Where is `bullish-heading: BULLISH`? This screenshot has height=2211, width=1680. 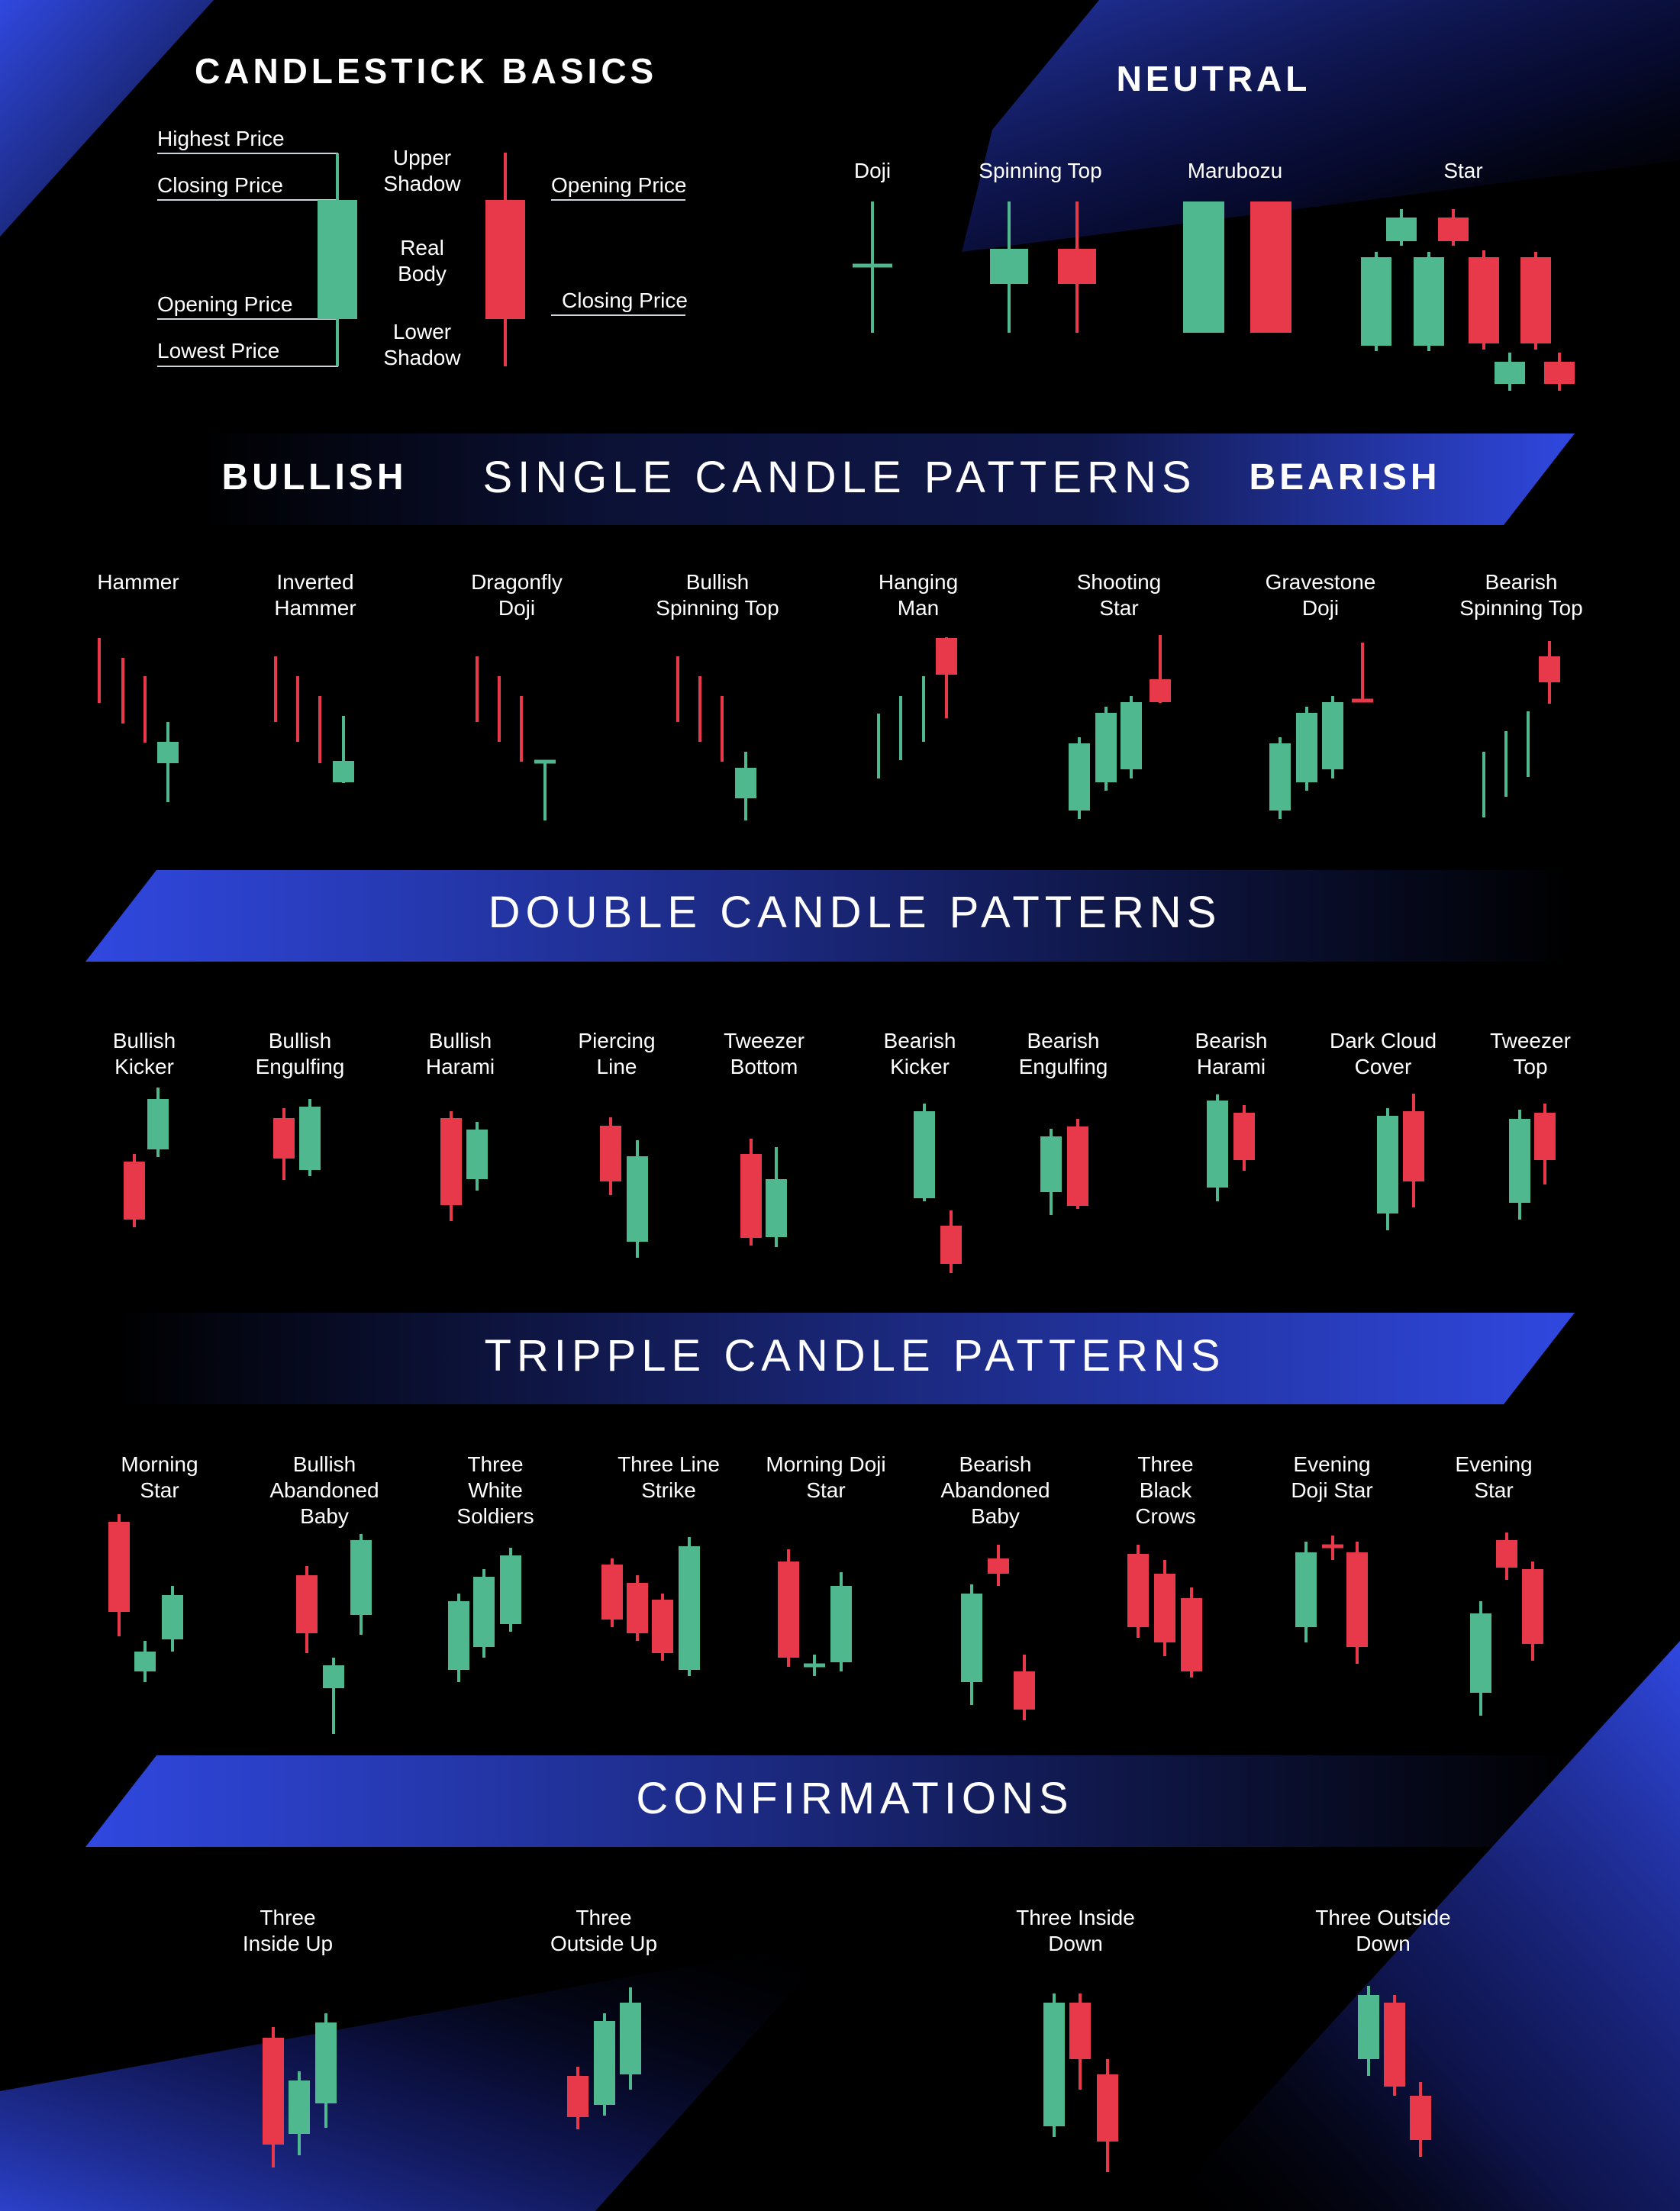
bullish-heading: BULLISH is located at coordinates (314, 477).